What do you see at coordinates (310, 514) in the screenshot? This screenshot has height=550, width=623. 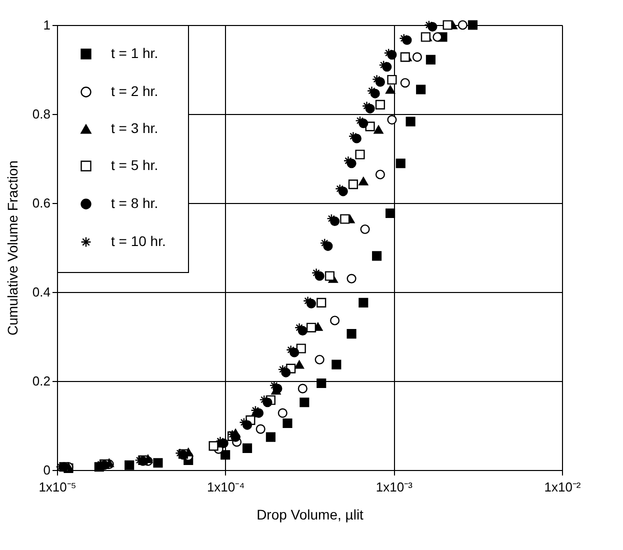 I see `x-axis-title: Drop Volume, µlit` at bounding box center [310, 514].